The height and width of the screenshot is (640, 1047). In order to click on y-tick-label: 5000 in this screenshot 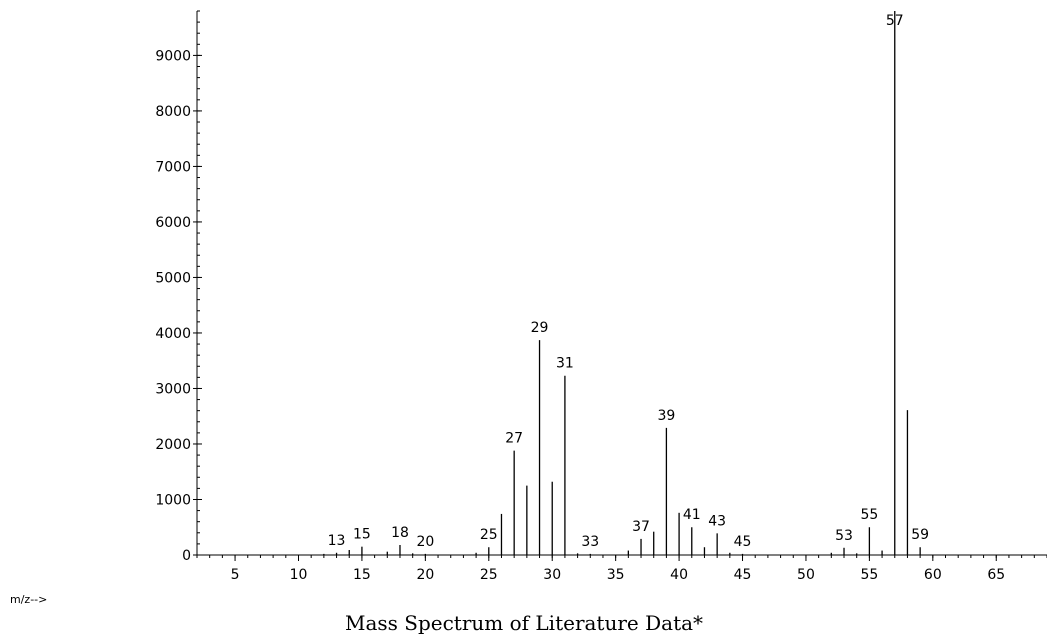, I will do `click(173, 278)`.